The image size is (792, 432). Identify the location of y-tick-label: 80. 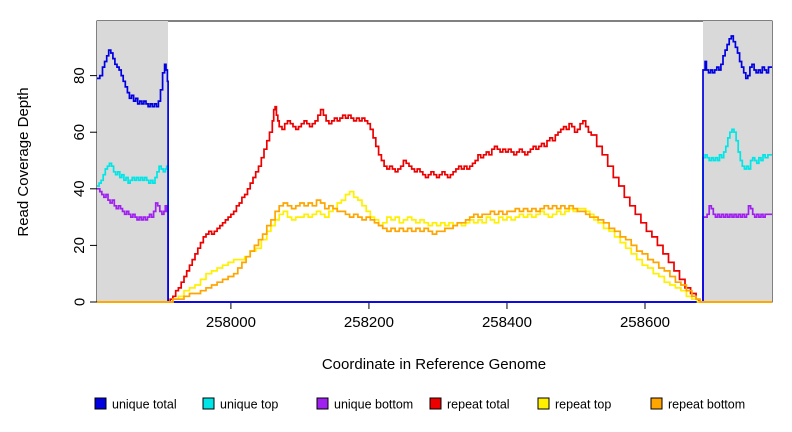
(79, 75).